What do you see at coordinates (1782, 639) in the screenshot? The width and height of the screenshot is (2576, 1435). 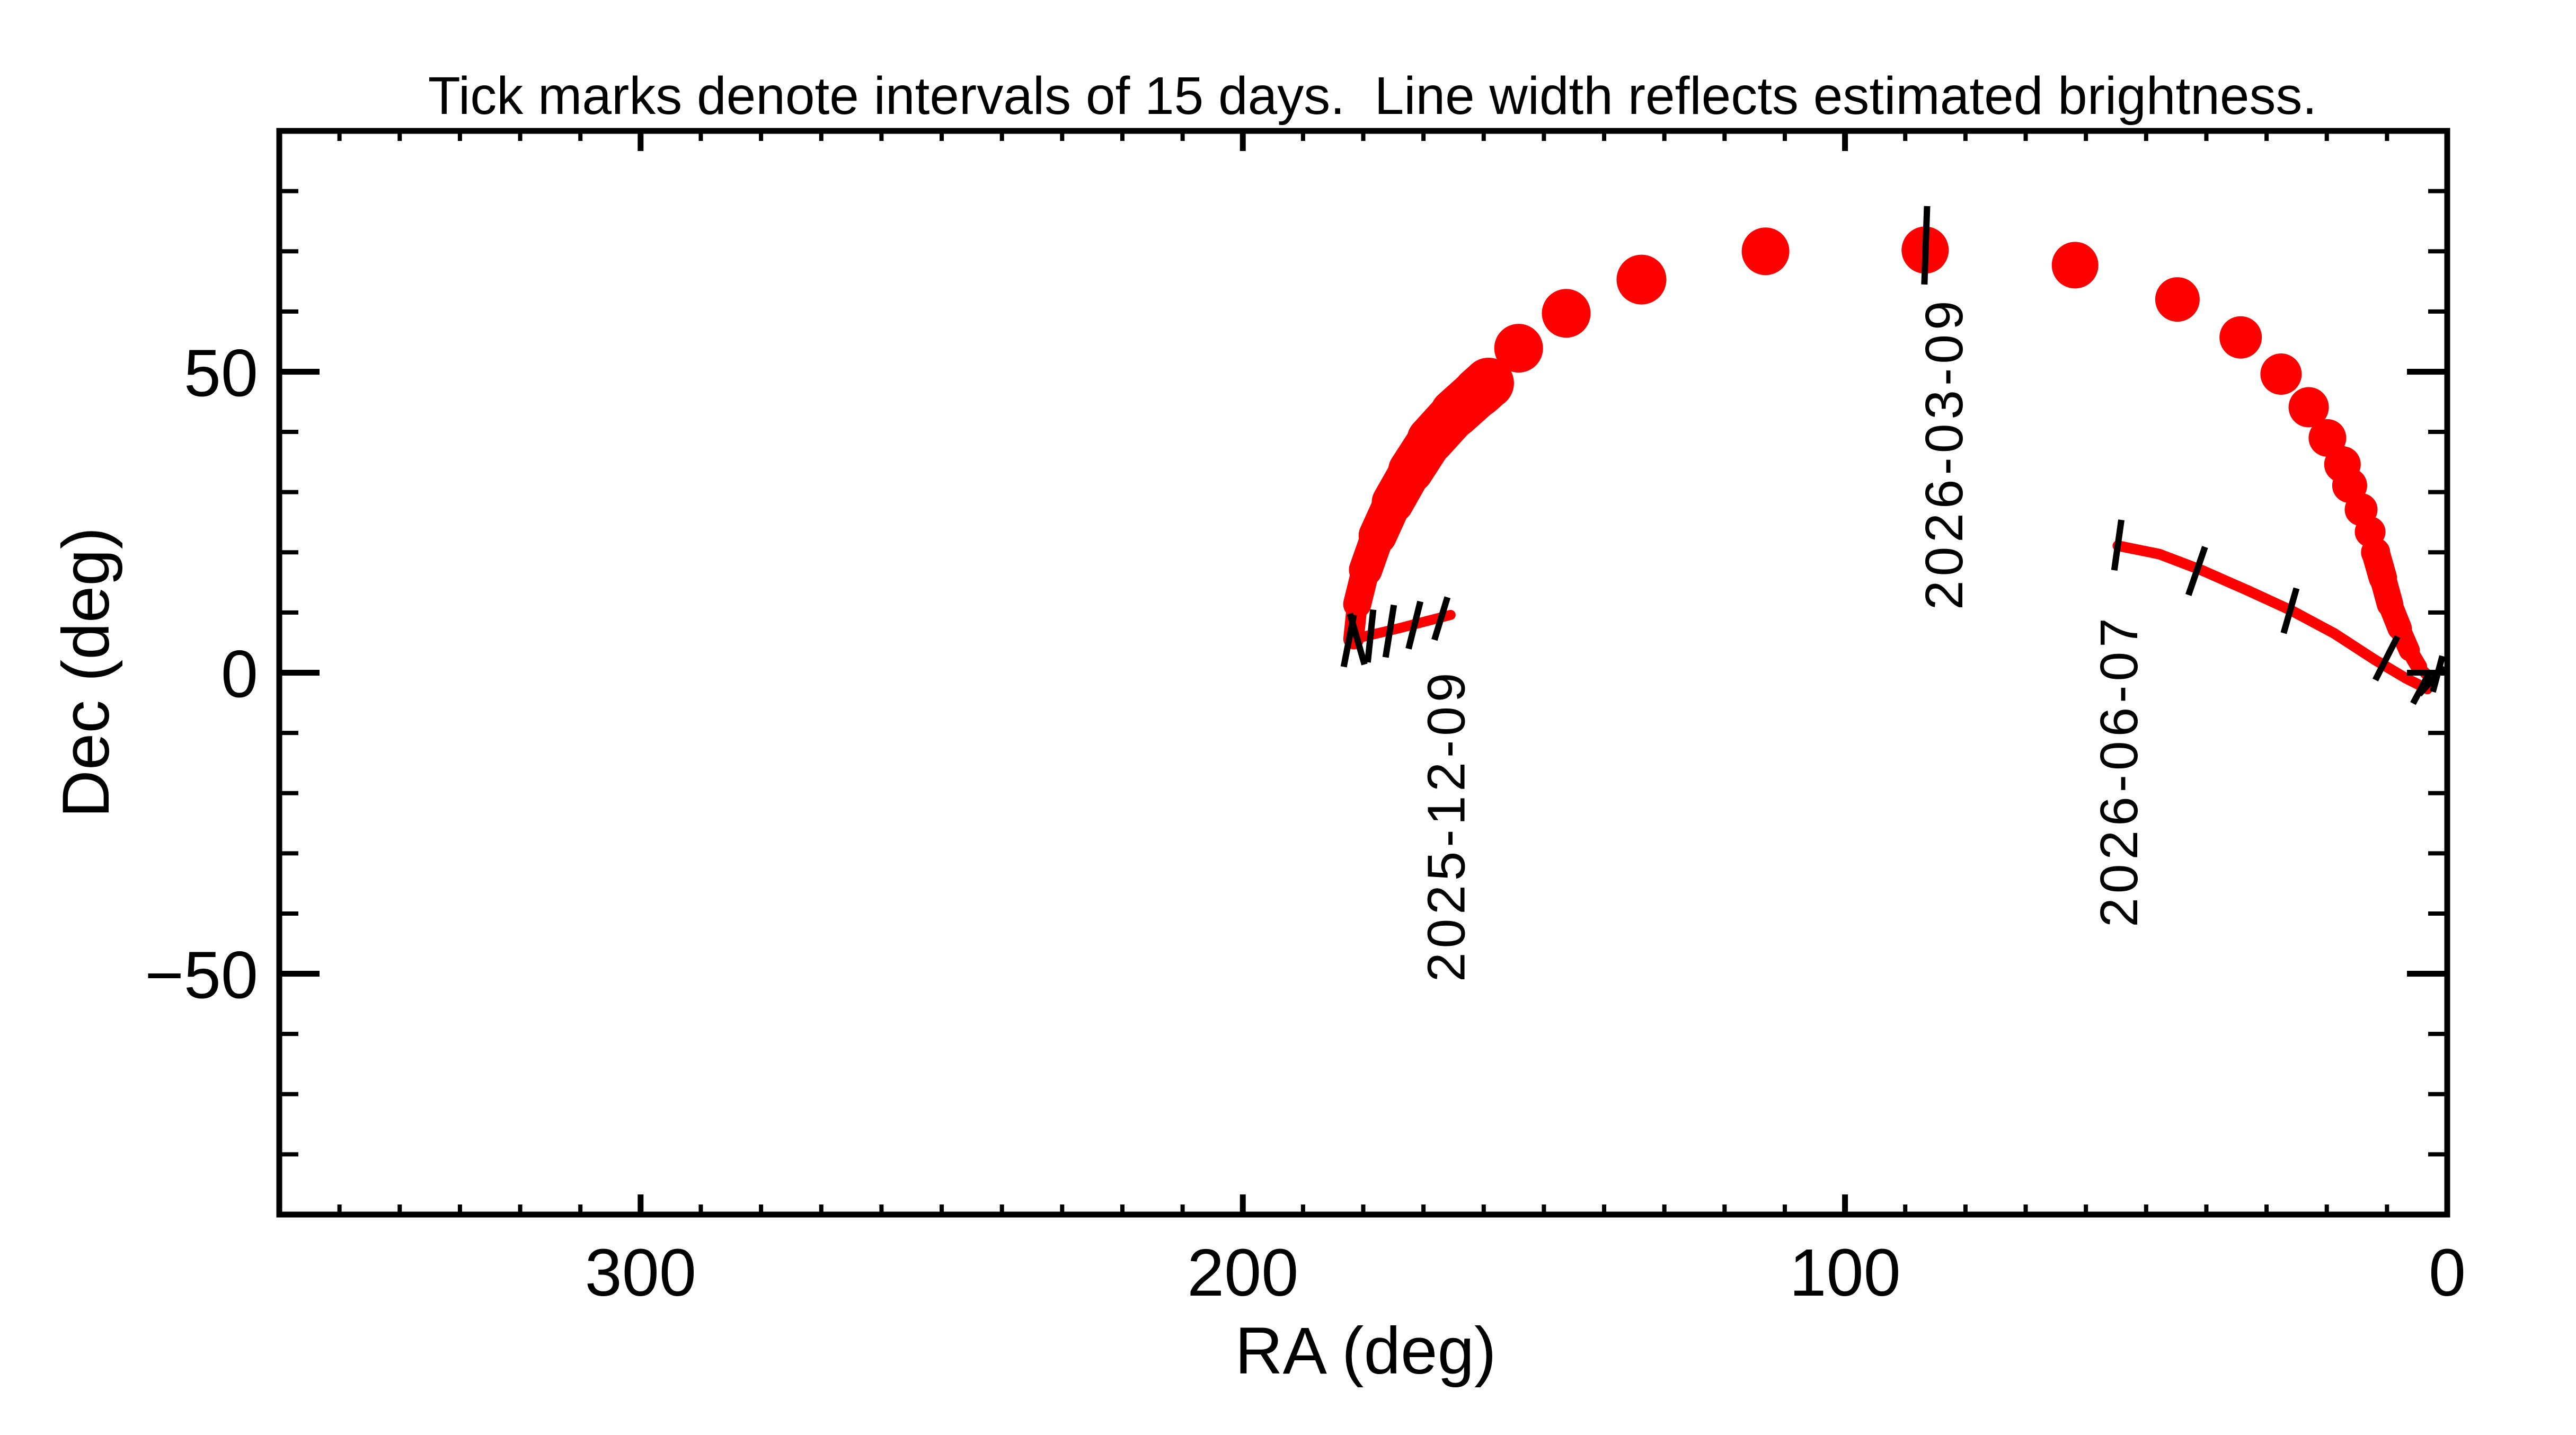 I see `date-labels: 2025-12-09 2026-03-09 2026-06-07` at bounding box center [1782, 639].